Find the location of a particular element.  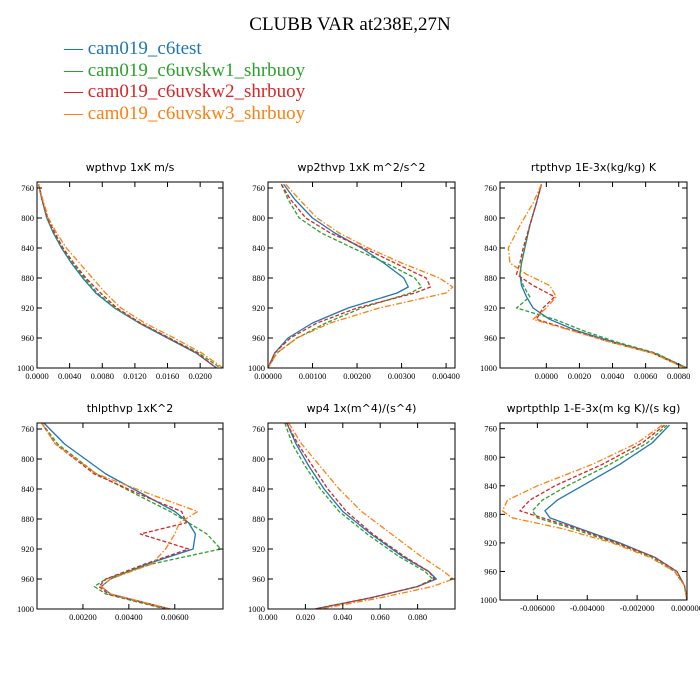

panel-title: wprtpthlp 1-E-3x(m kg K)/(s kg) is located at coordinates (594, 408).